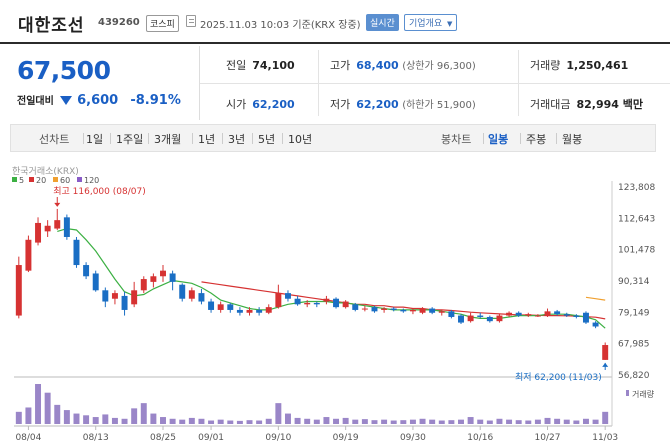 Image resolution: width=670 pixels, height=447 pixels. Describe the element at coordinates (64, 70) in the screenshot. I see `current-price: 67,500` at that location.